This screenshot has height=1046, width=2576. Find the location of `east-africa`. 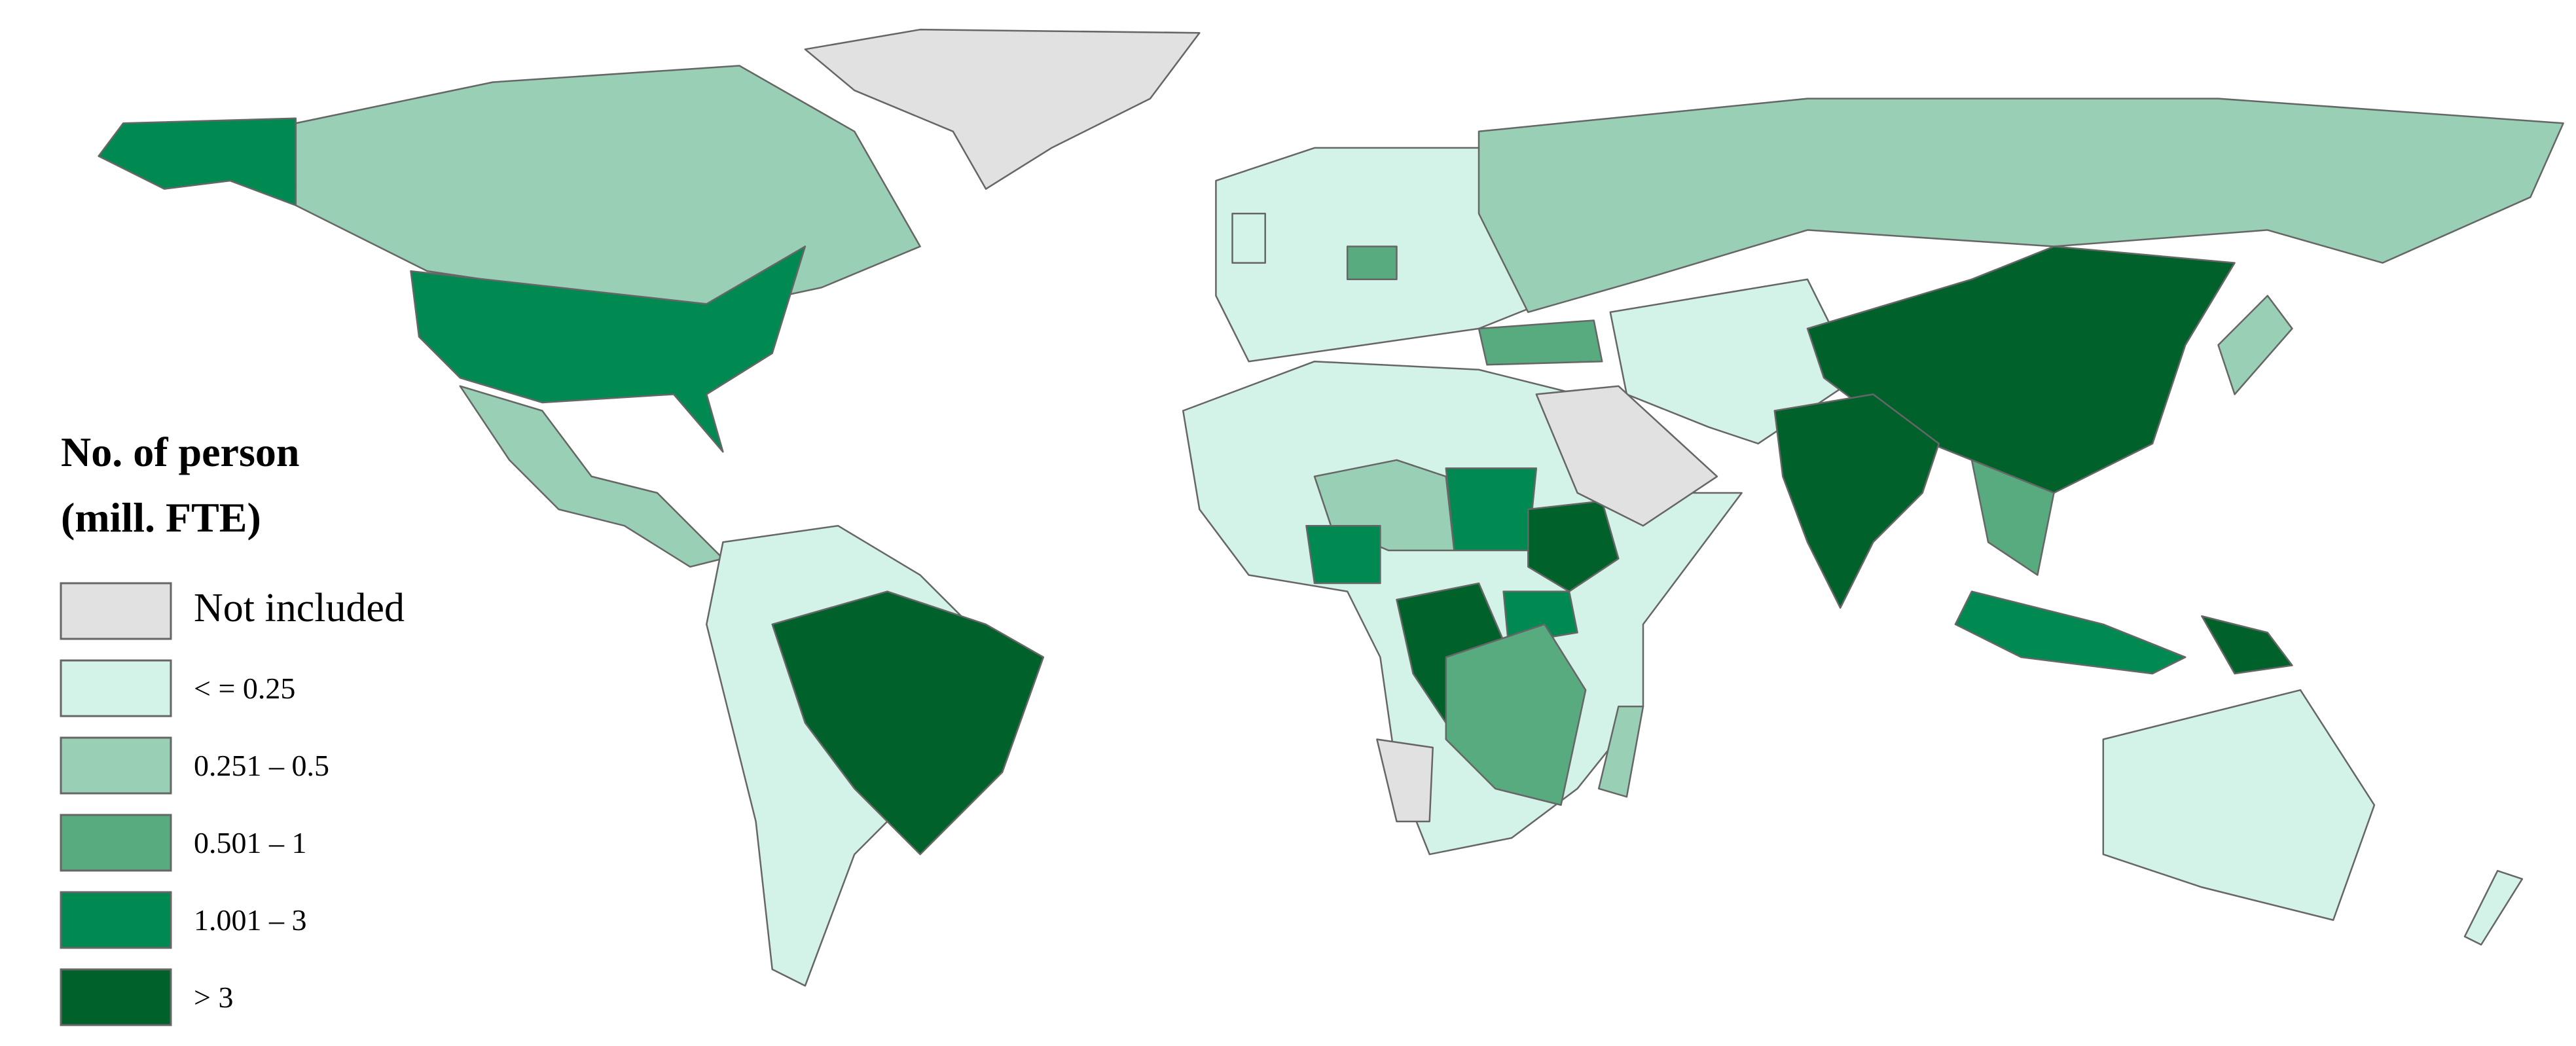

east-africa is located at coordinates (1540, 617).